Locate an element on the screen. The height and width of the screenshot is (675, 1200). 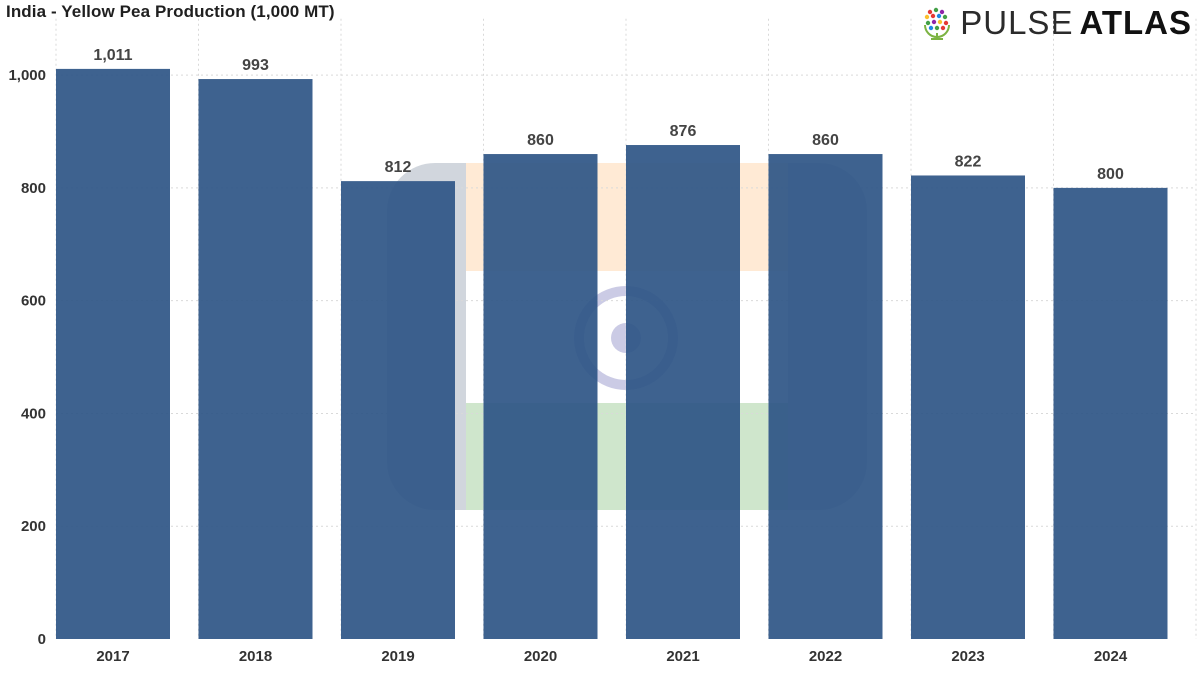
data-label-2024: 800 is located at coordinates (1110, 174).